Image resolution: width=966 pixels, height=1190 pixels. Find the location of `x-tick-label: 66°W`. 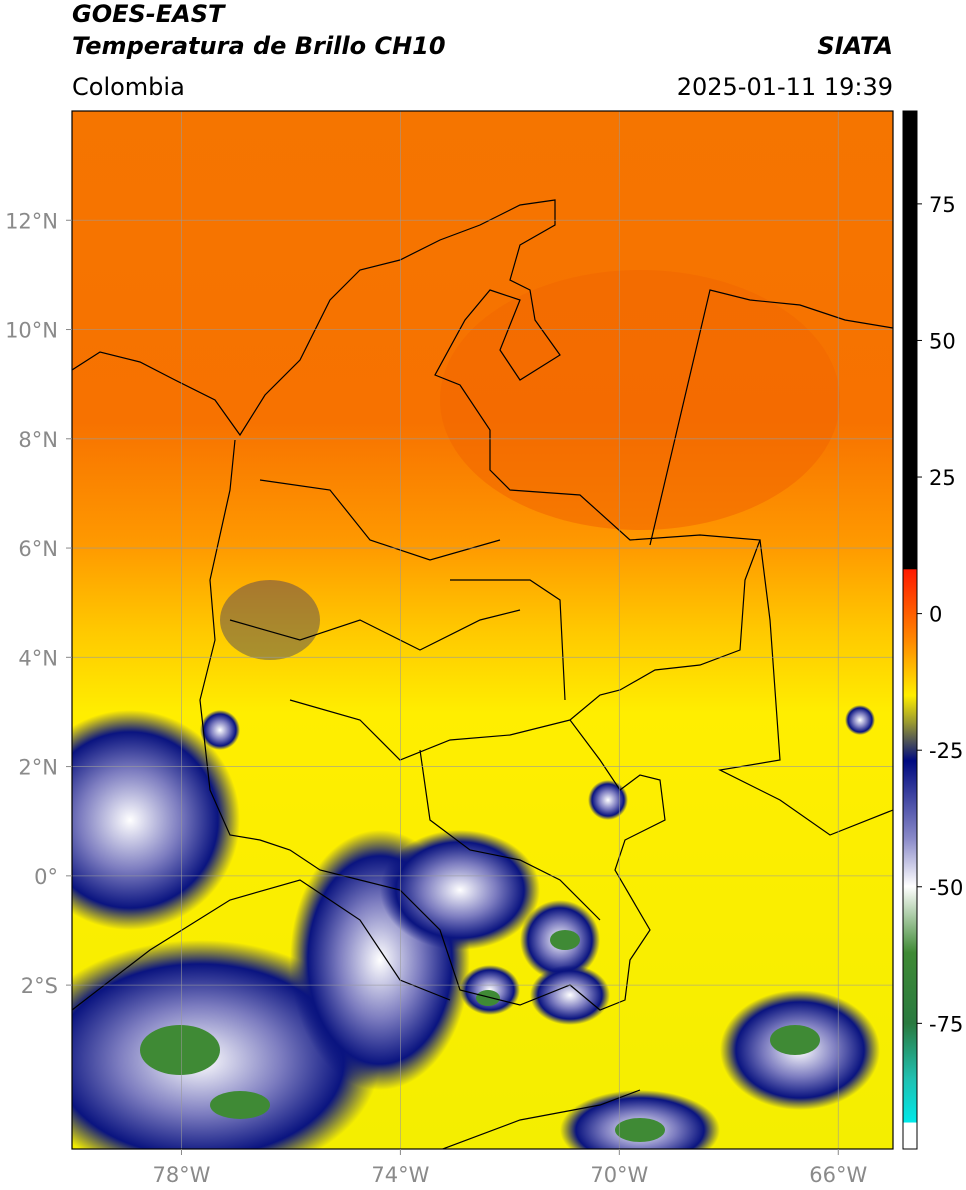

x-tick-label: 66°W is located at coordinates (838, 1175).